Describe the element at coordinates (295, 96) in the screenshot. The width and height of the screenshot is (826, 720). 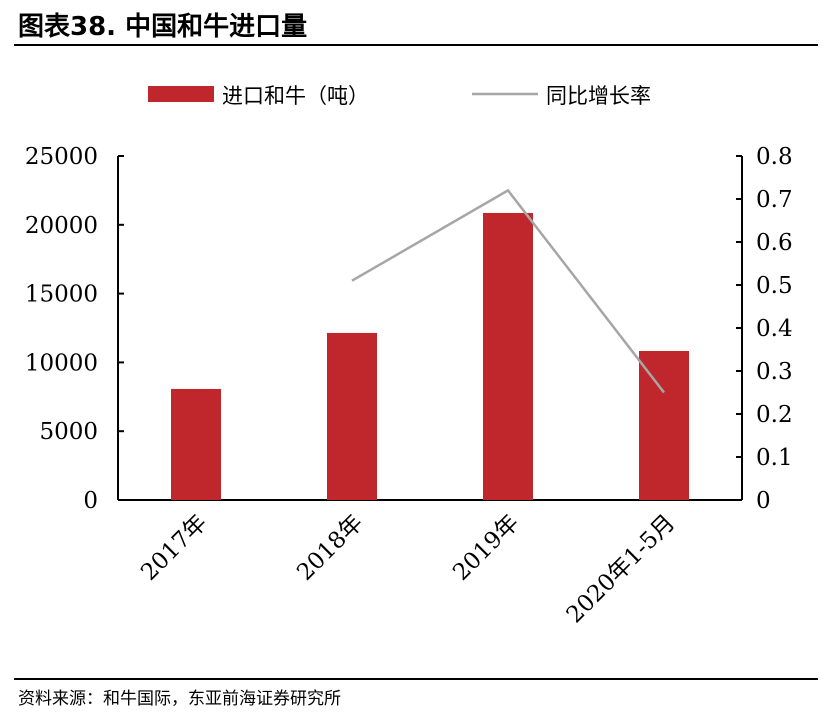
I see `legend-bar-label: 进口和牛（吨）` at that location.